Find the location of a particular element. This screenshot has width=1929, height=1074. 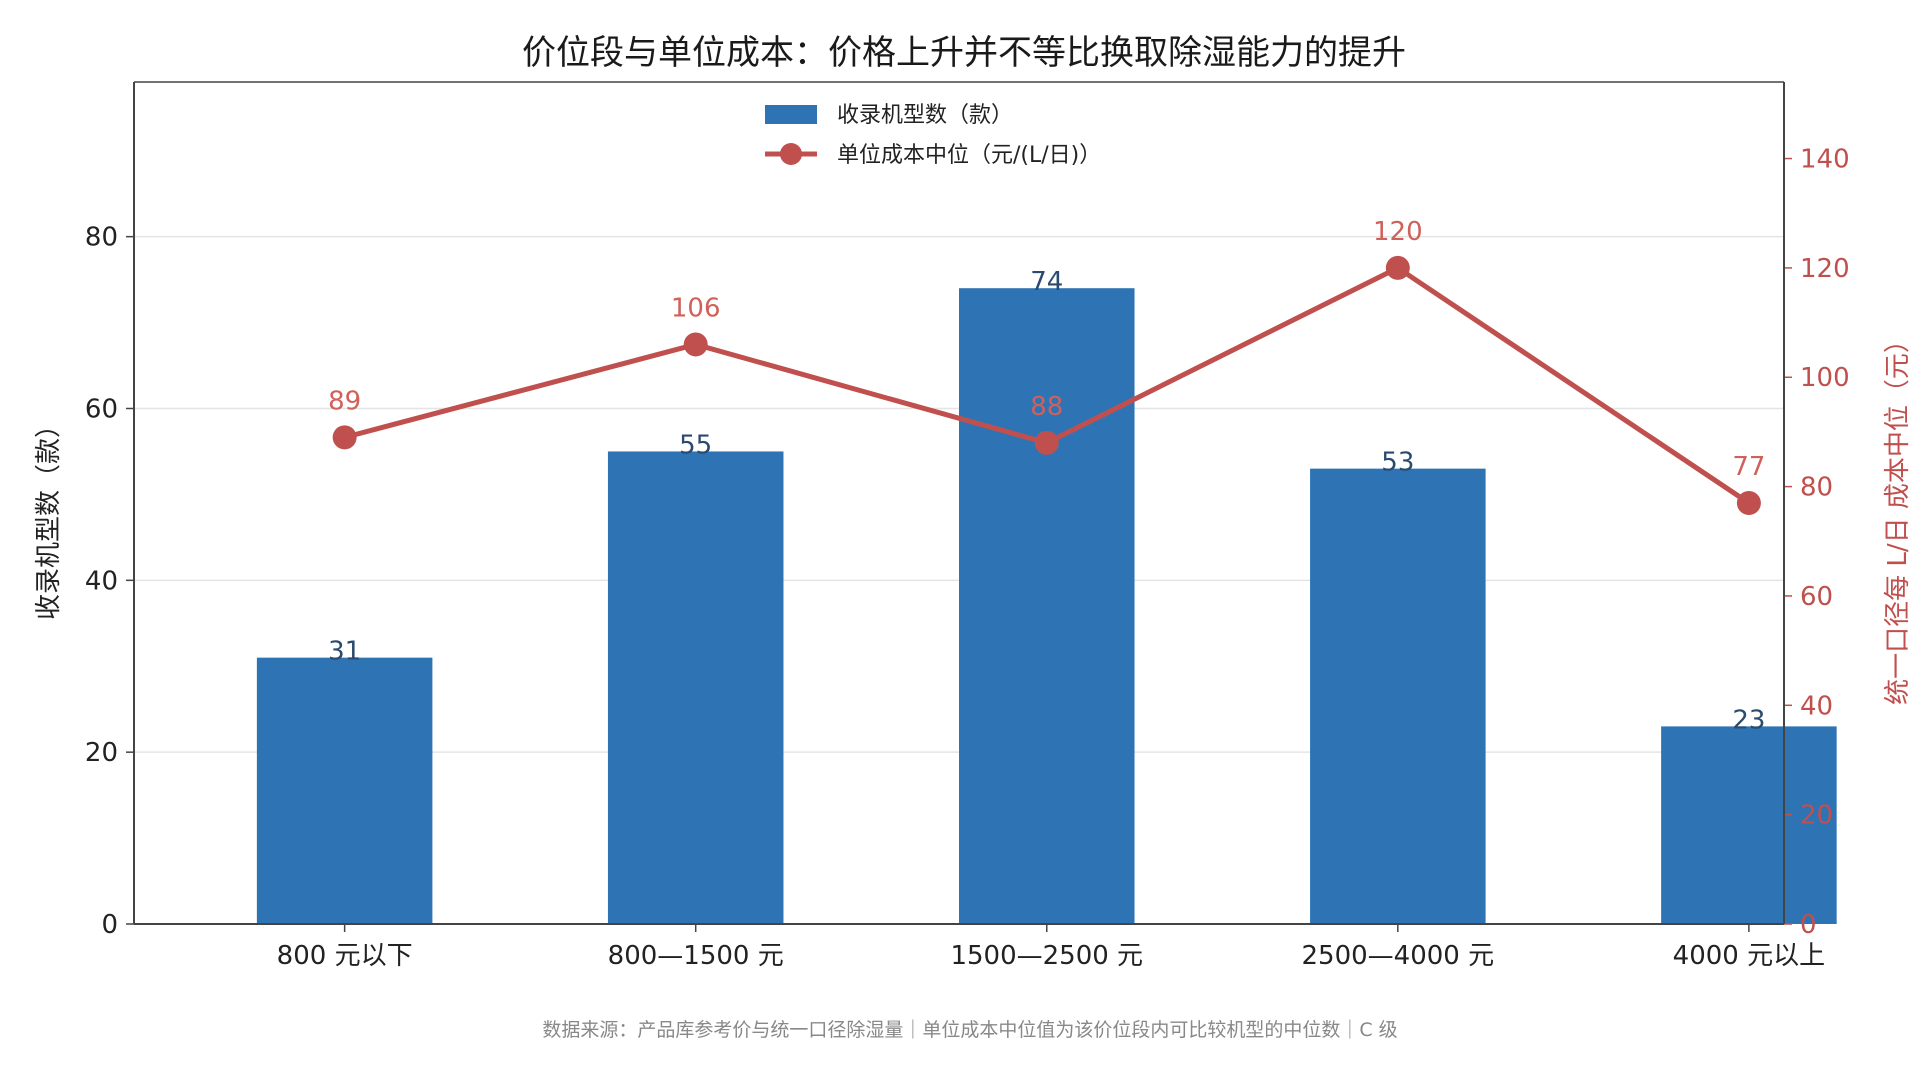

legend-label-bars: 收录机型数（款） is located at coordinates (925, 115).